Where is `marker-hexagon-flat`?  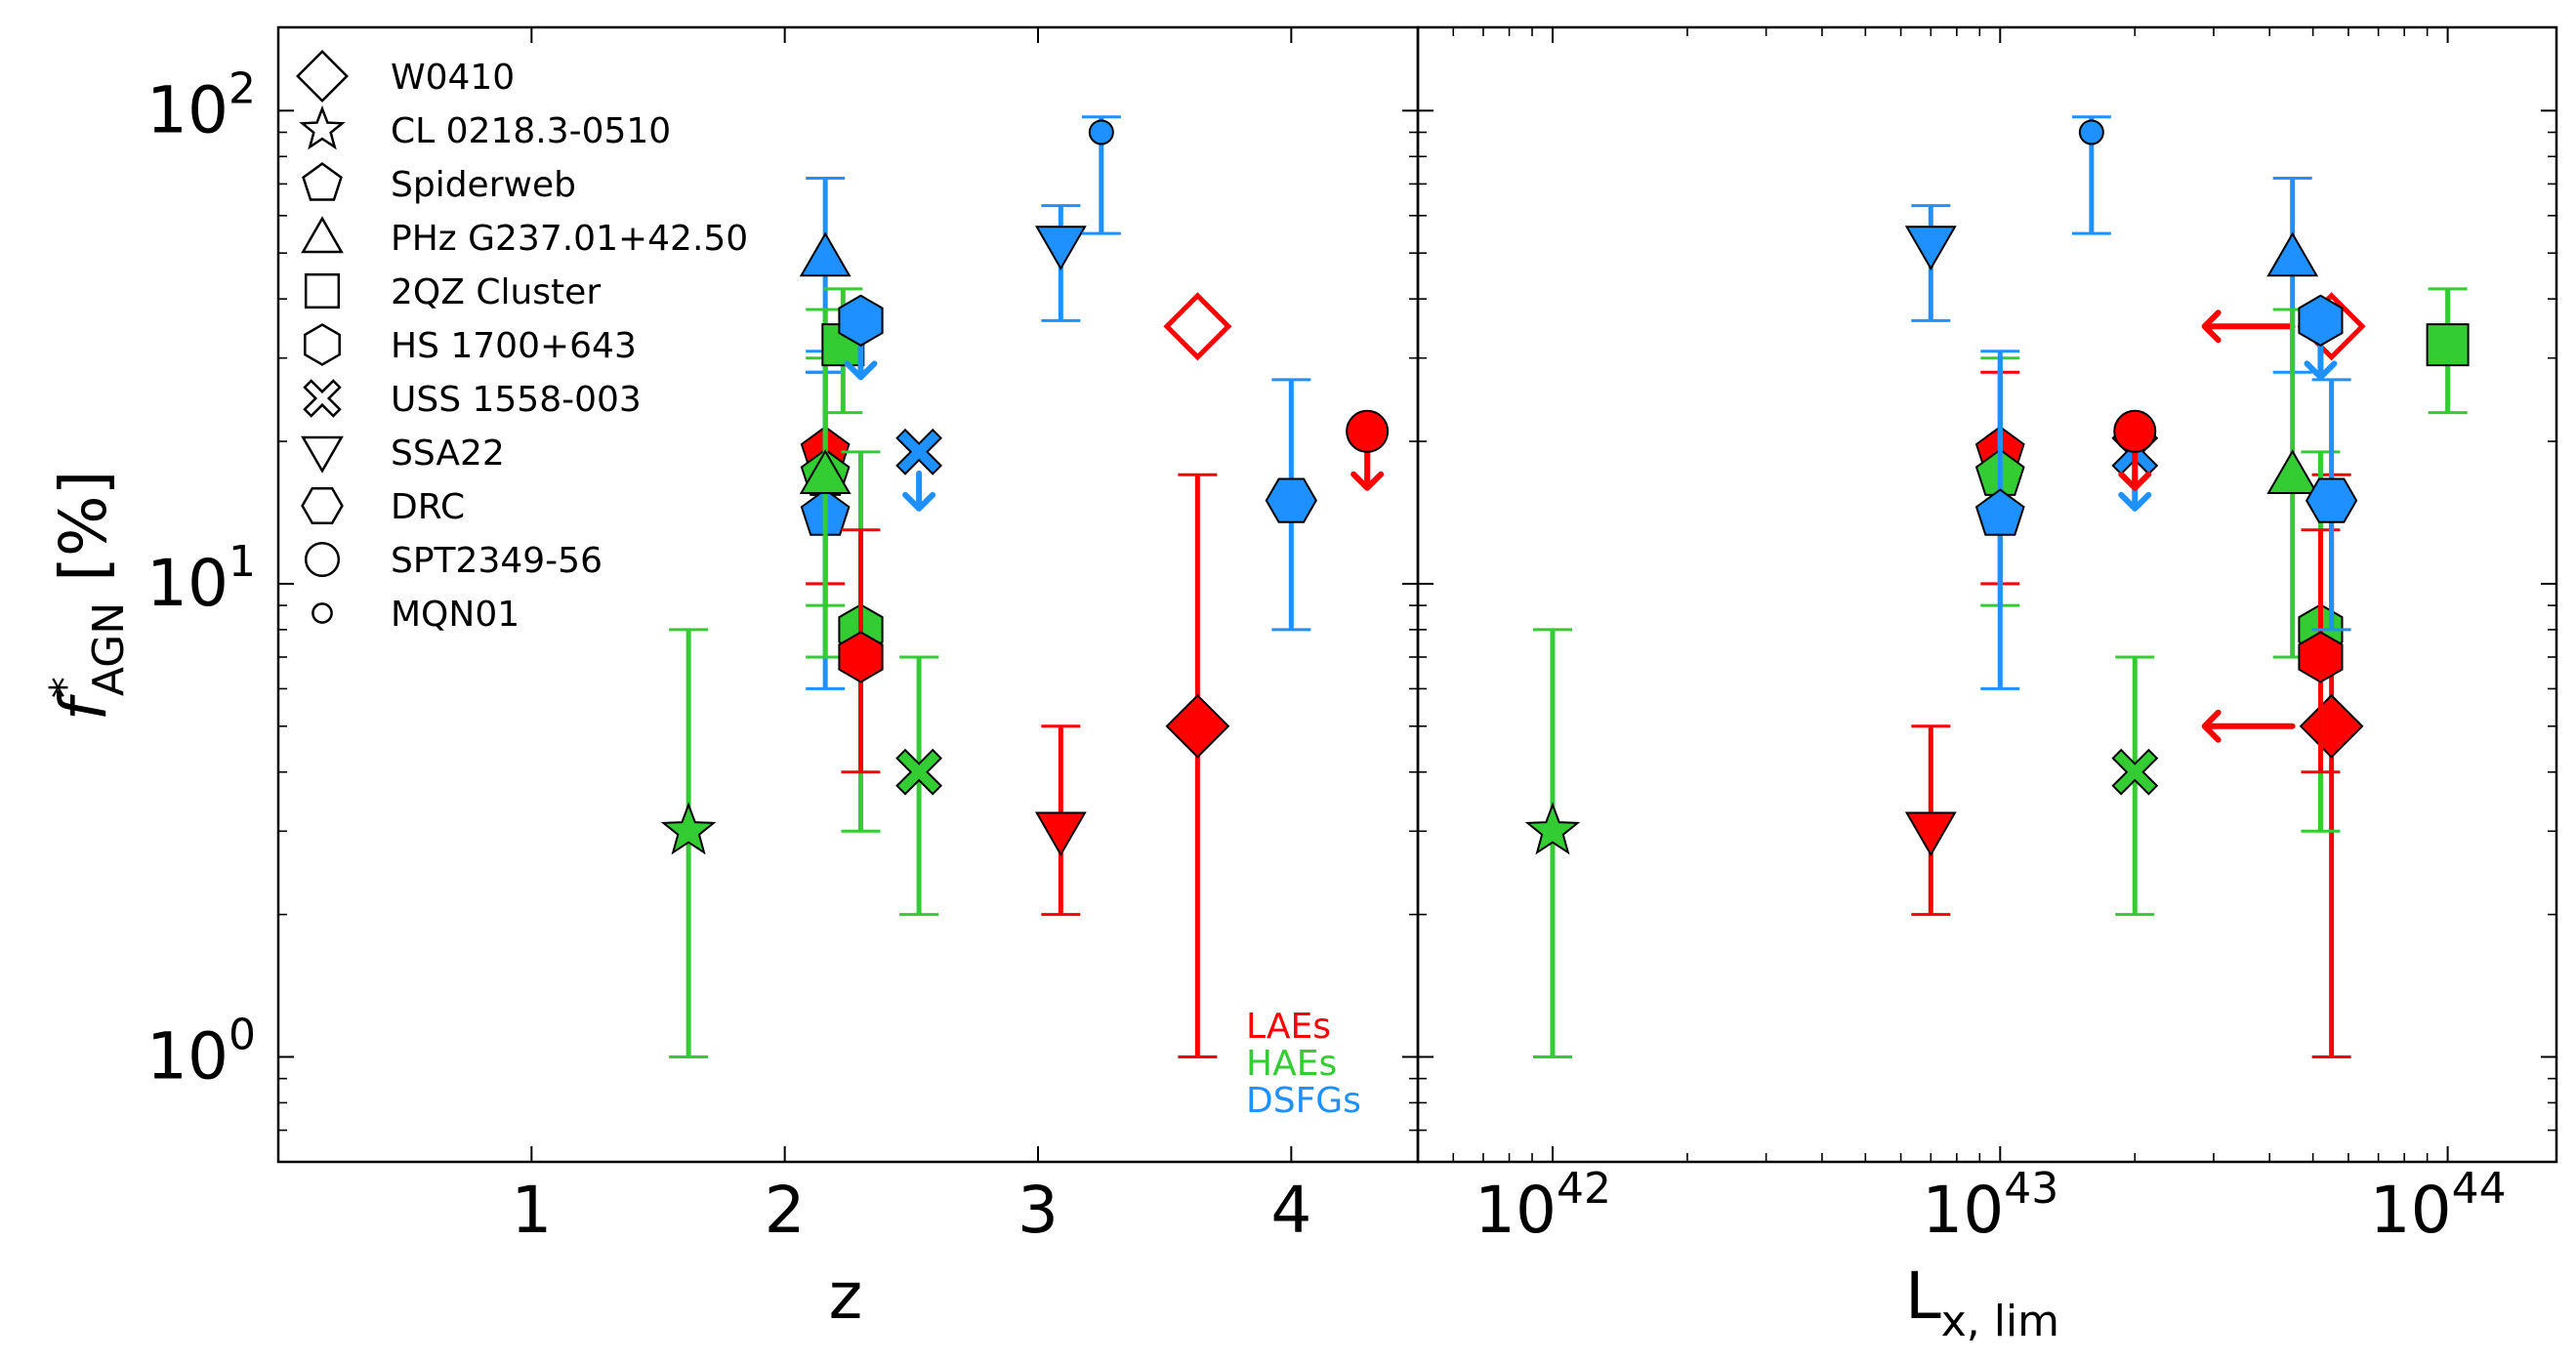 marker-hexagon-flat is located at coordinates (1291, 500).